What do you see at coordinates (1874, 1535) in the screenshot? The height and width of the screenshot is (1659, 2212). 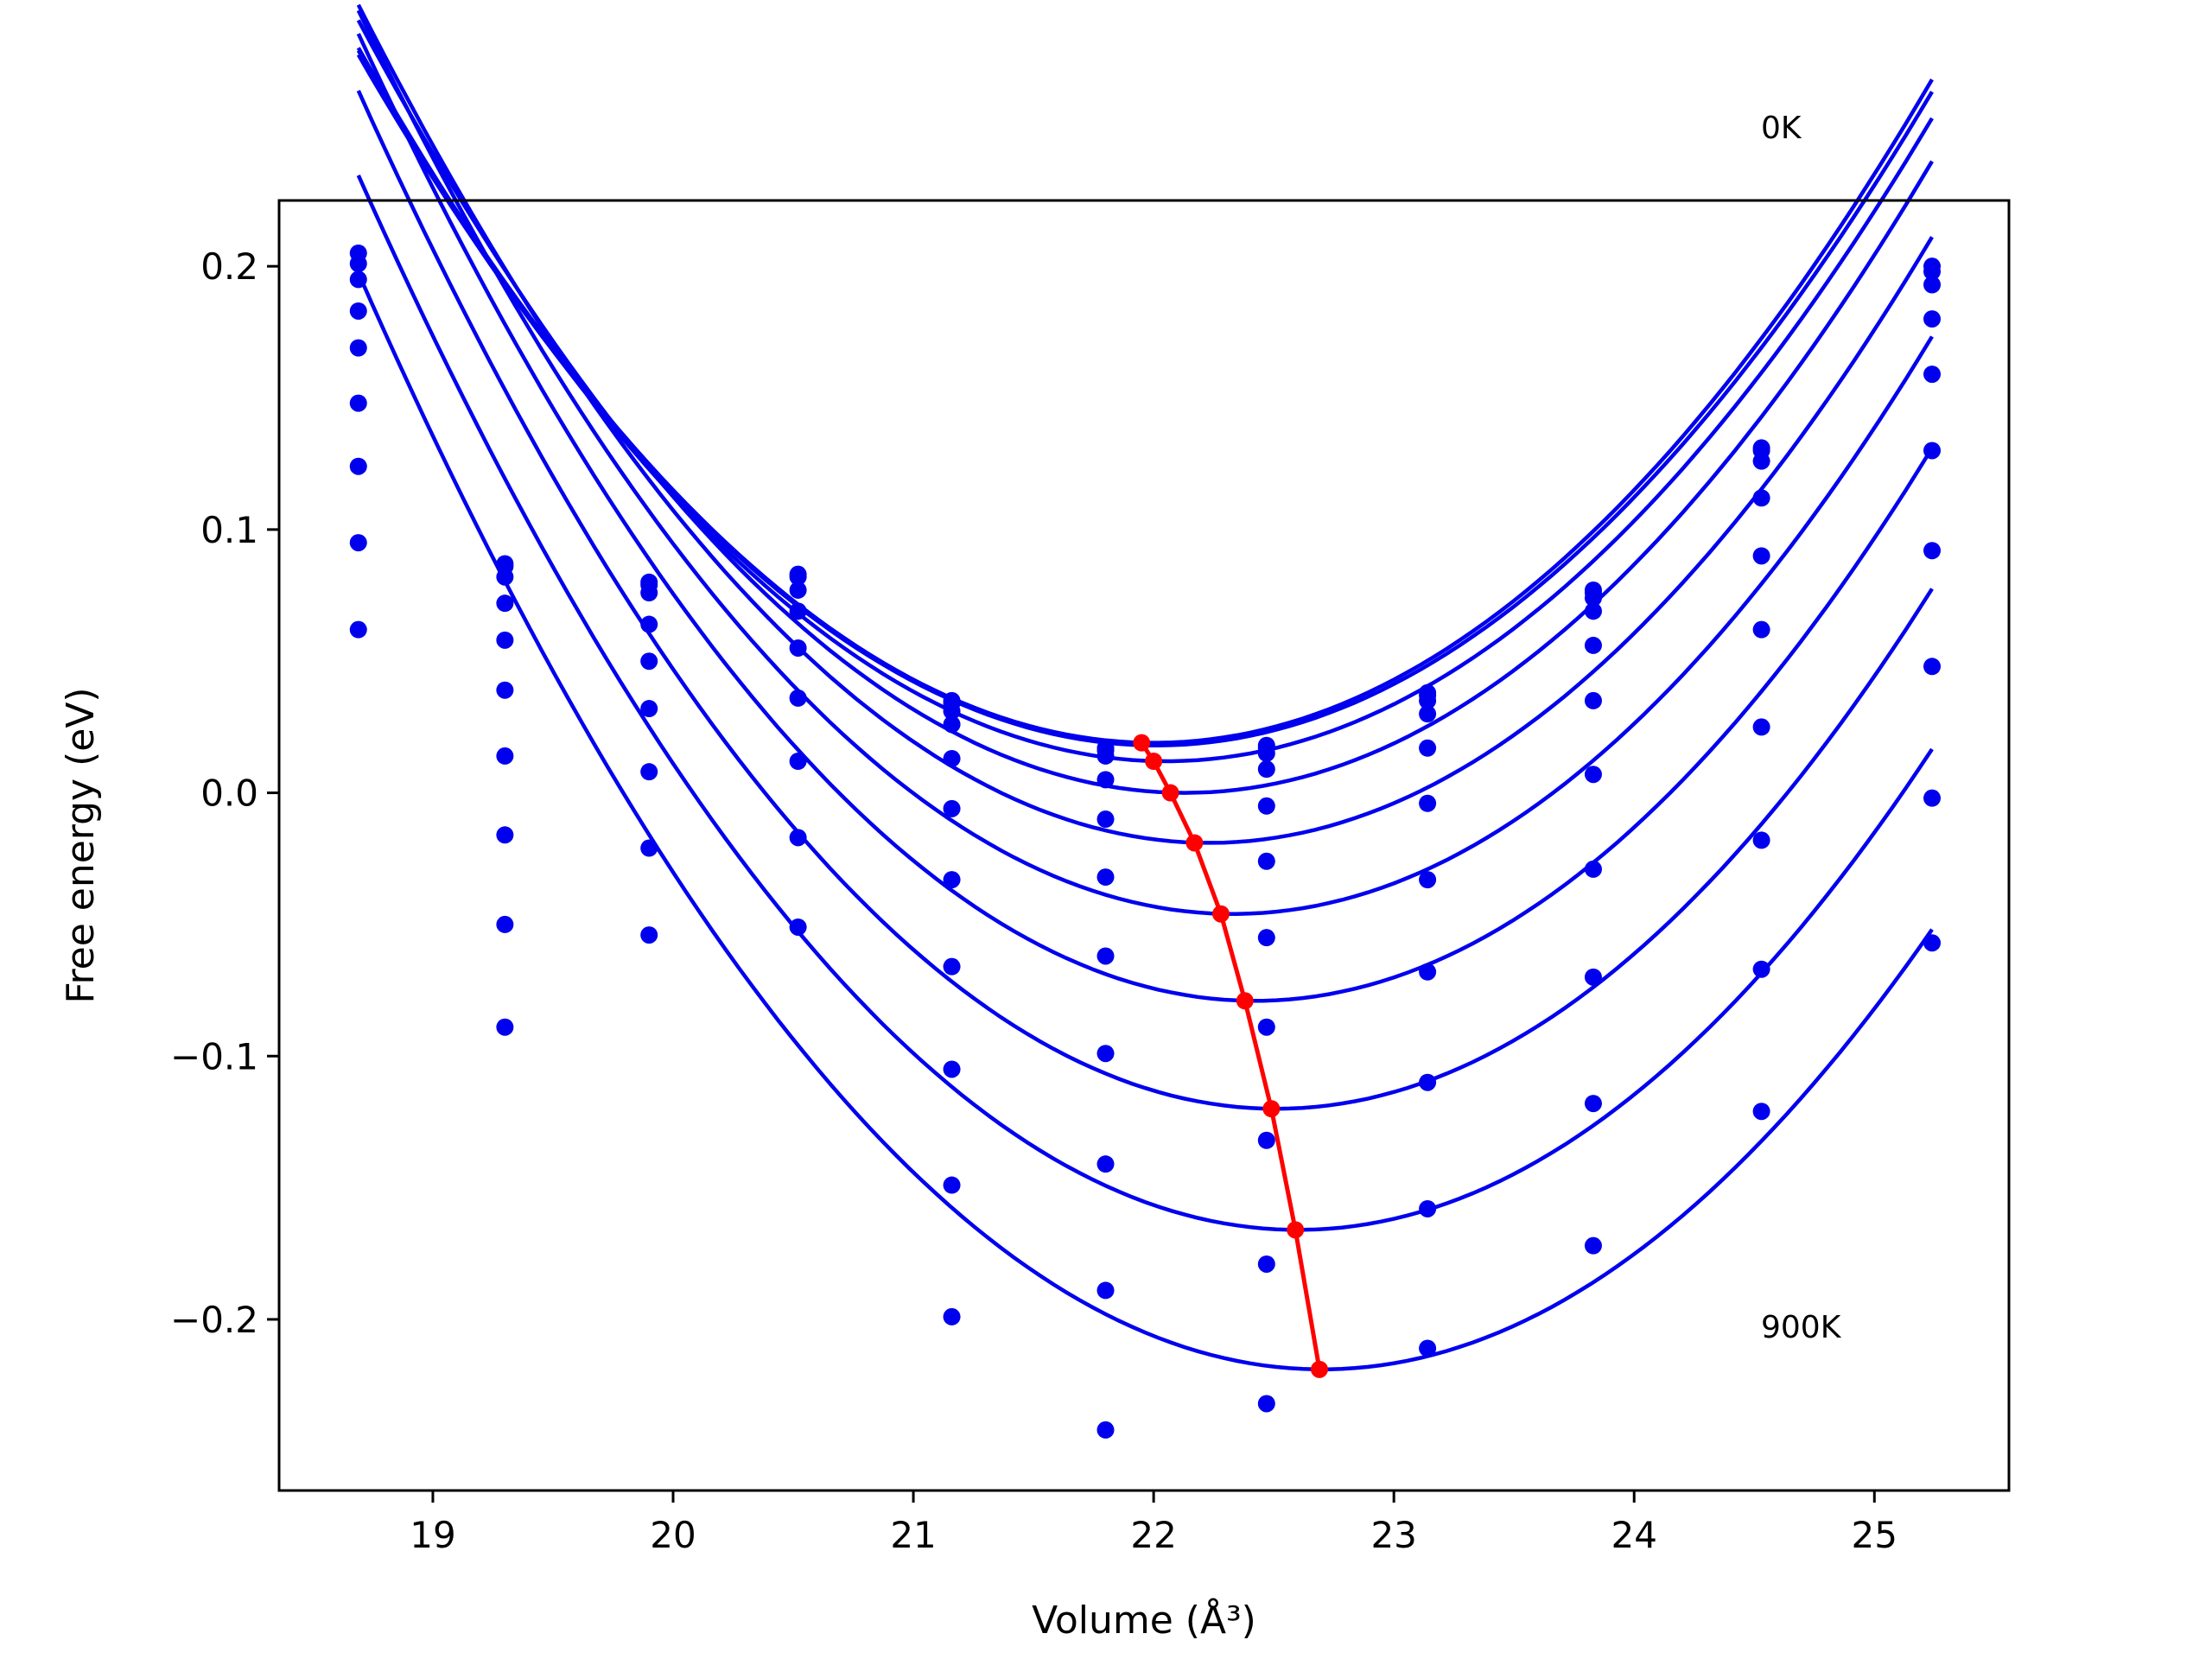 I see `x-tick-label: 25` at bounding box center [1874, 1535].